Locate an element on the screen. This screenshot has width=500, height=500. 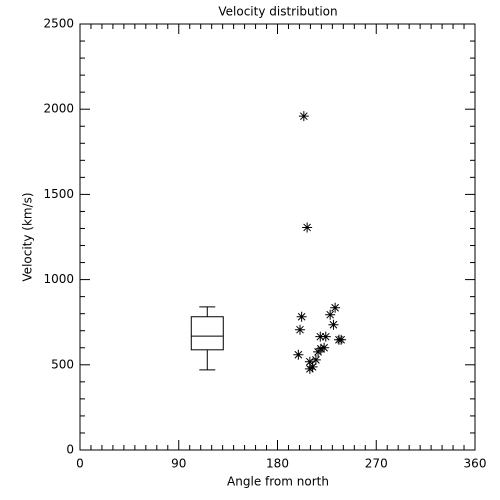
x-tick-label: 0 is located at coordinates (80, 464).